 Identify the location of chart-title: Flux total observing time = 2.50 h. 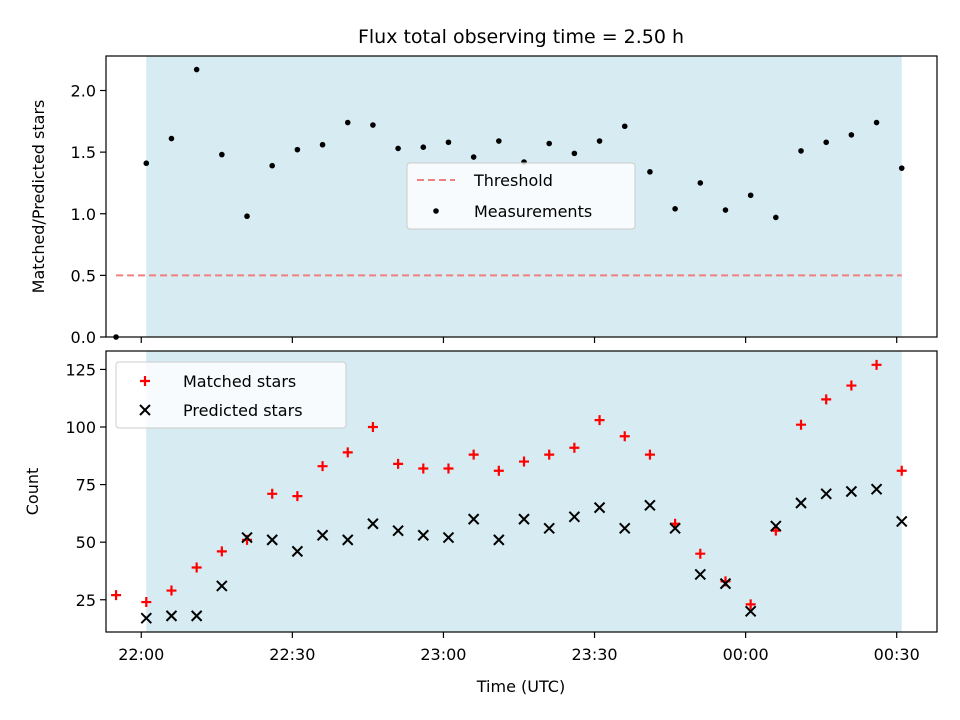
(521, 37).